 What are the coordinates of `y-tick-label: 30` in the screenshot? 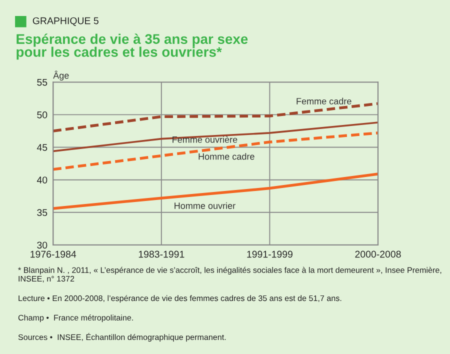 It's located at (42, 245).